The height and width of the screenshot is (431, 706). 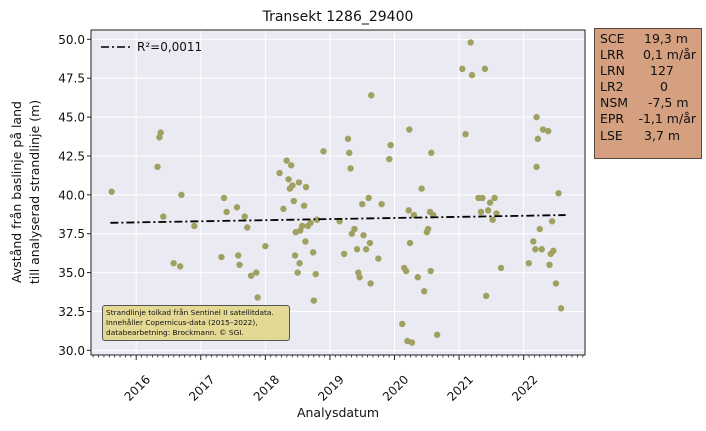 What do you see at coordinates (71, 234) in the screenshot?
I see `y-tick-label: 37.5` at bounding box center [71, 234].